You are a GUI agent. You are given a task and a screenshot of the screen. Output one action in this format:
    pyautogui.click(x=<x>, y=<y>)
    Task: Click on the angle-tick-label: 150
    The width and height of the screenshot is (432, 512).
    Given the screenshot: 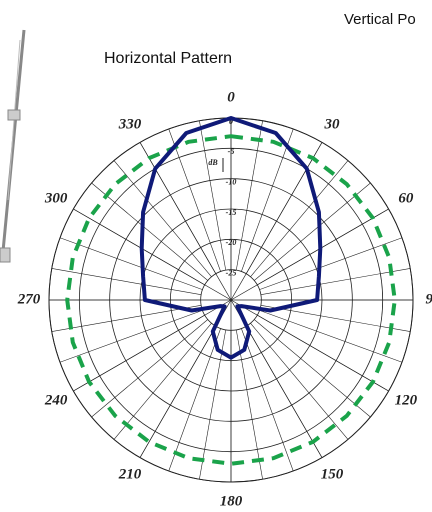 What is the action you would take?
    pyautogui.click(x=332, y=474)
    